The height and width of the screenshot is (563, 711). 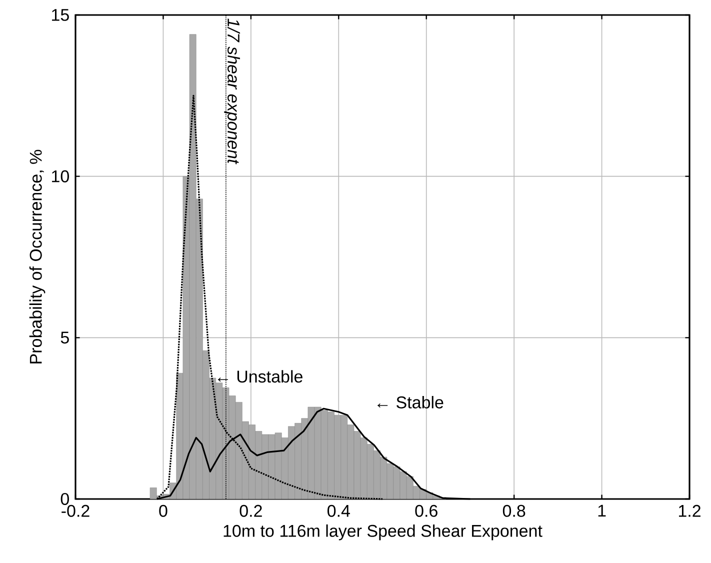 I want to click on x-tick-label: 1.2, so click(x=689, y=510).